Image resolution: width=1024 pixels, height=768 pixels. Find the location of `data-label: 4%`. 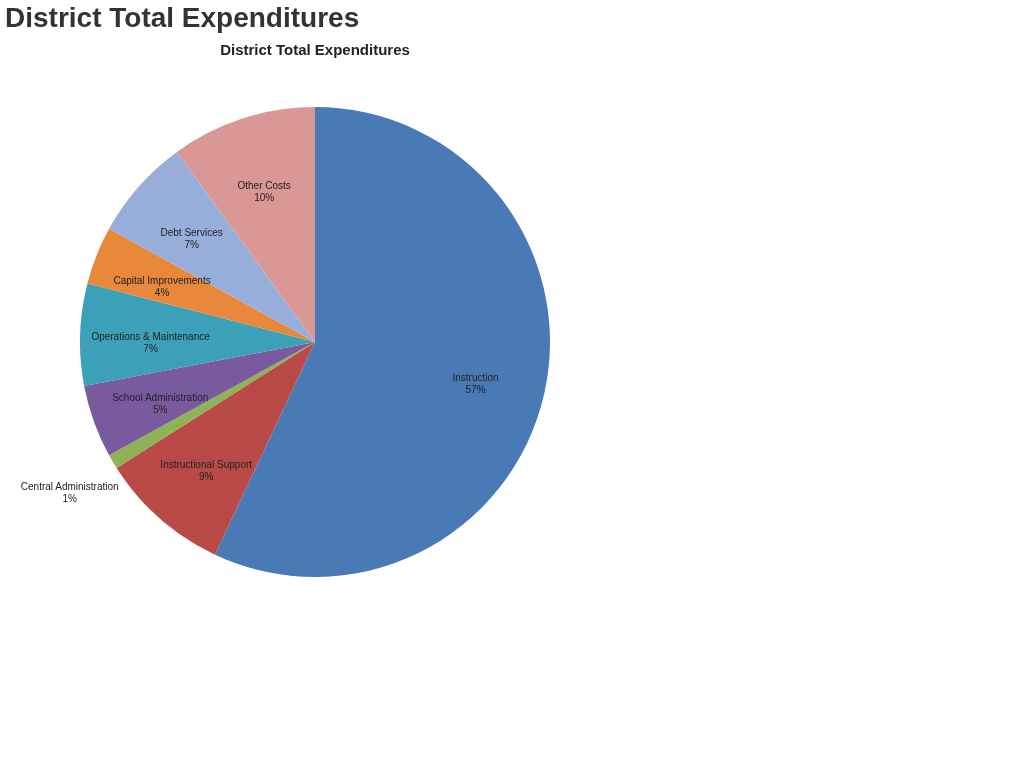

data-label: 4% is located at coordinates (162, 293).